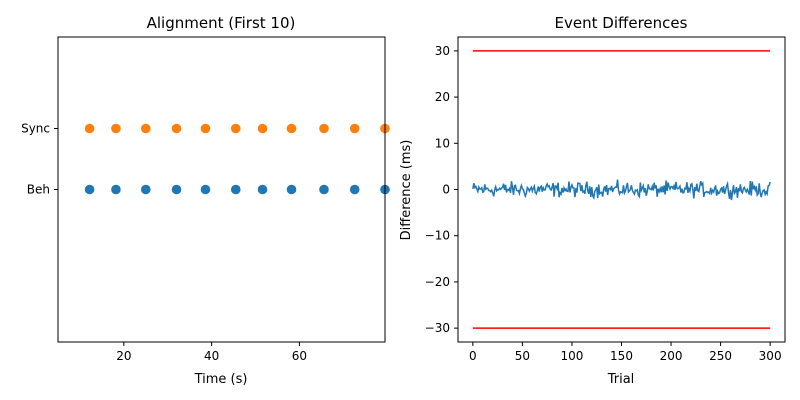 Image resolution: width=800 pixels, height=400 pixels. What do you see at coordinates (442, 51) in the screenshot?
I see `differences-ytick-label: 30` at bounding box center [442, 51].